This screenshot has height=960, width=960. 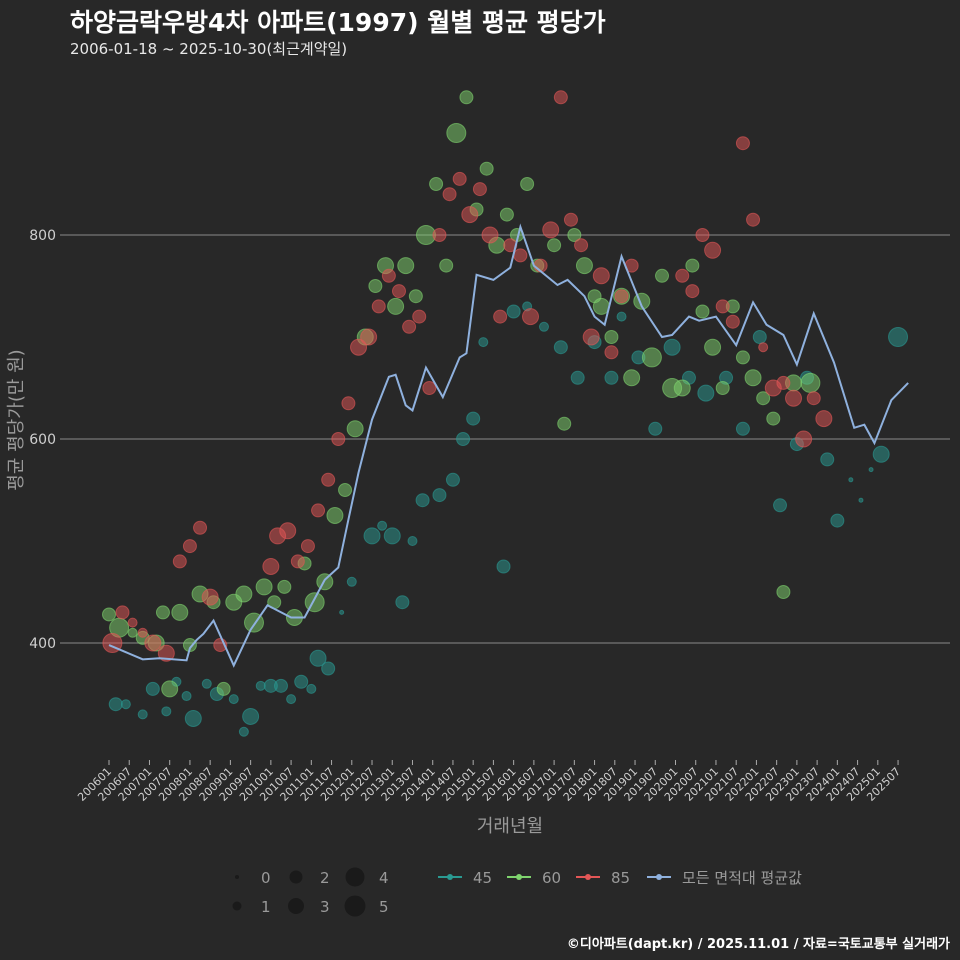 I want to click on y-tick-label: 400, so click(x=42, y=644).